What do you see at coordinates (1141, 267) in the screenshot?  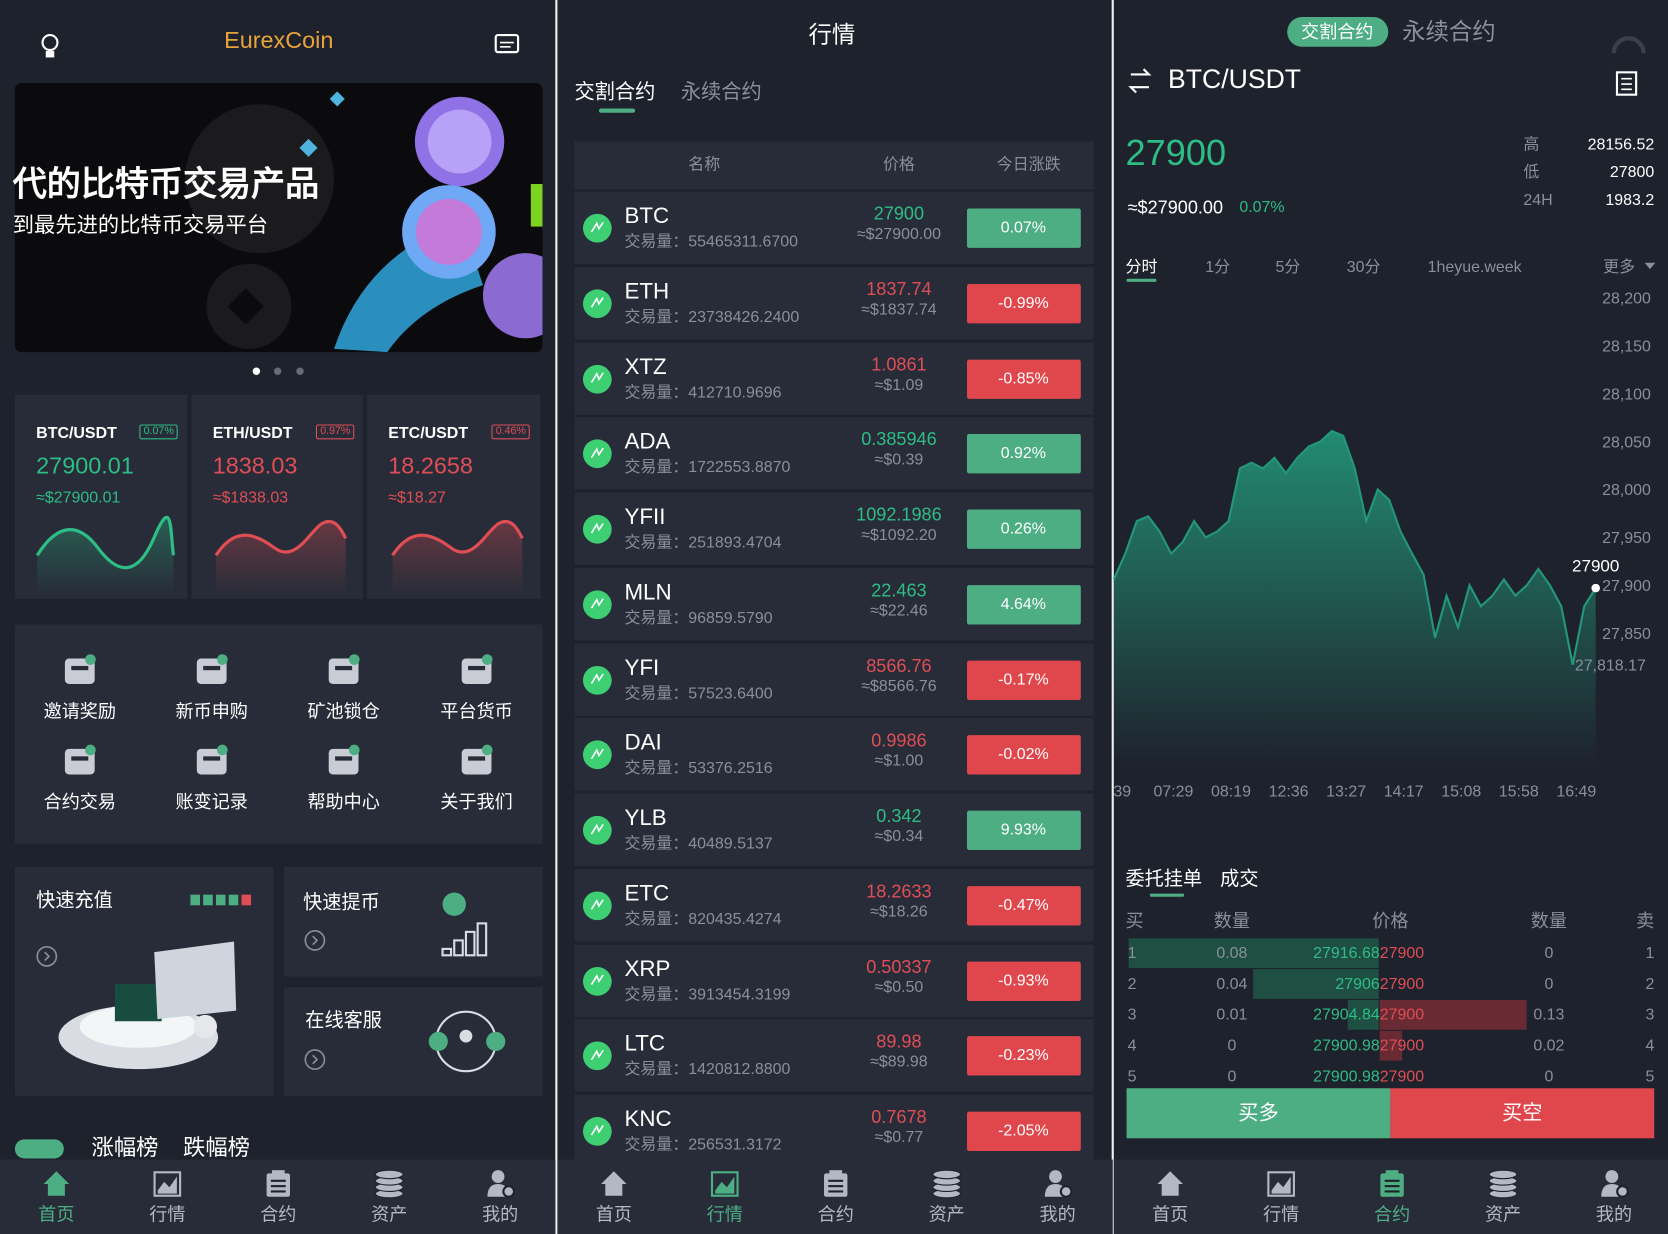 I see `period-tab: 分时` at bounding box center [1141, 267].